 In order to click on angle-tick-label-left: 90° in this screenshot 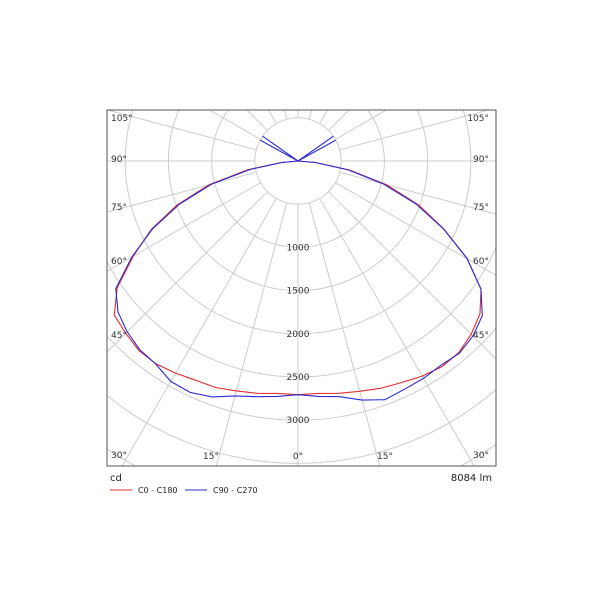, I will do `click(119, 160)`.